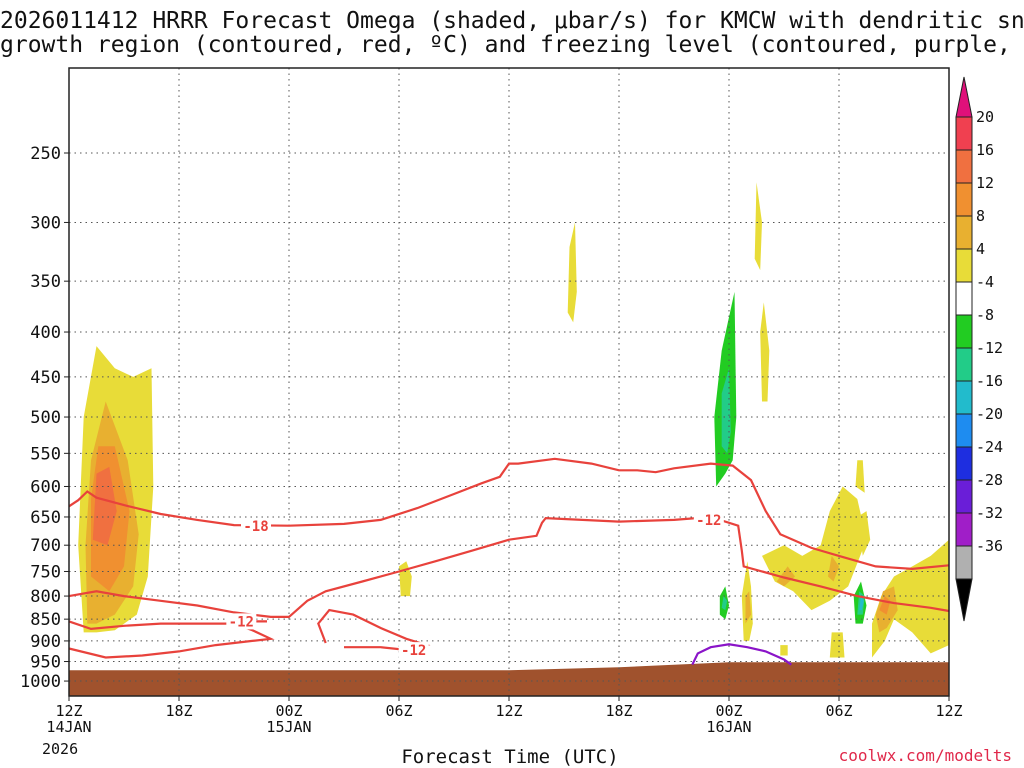 The image size is (1024, 768). What do you see at coordinates (989, 414) in the screenshot?
I see `colorbar-label-9: -20` at bounding box center [989, 414].